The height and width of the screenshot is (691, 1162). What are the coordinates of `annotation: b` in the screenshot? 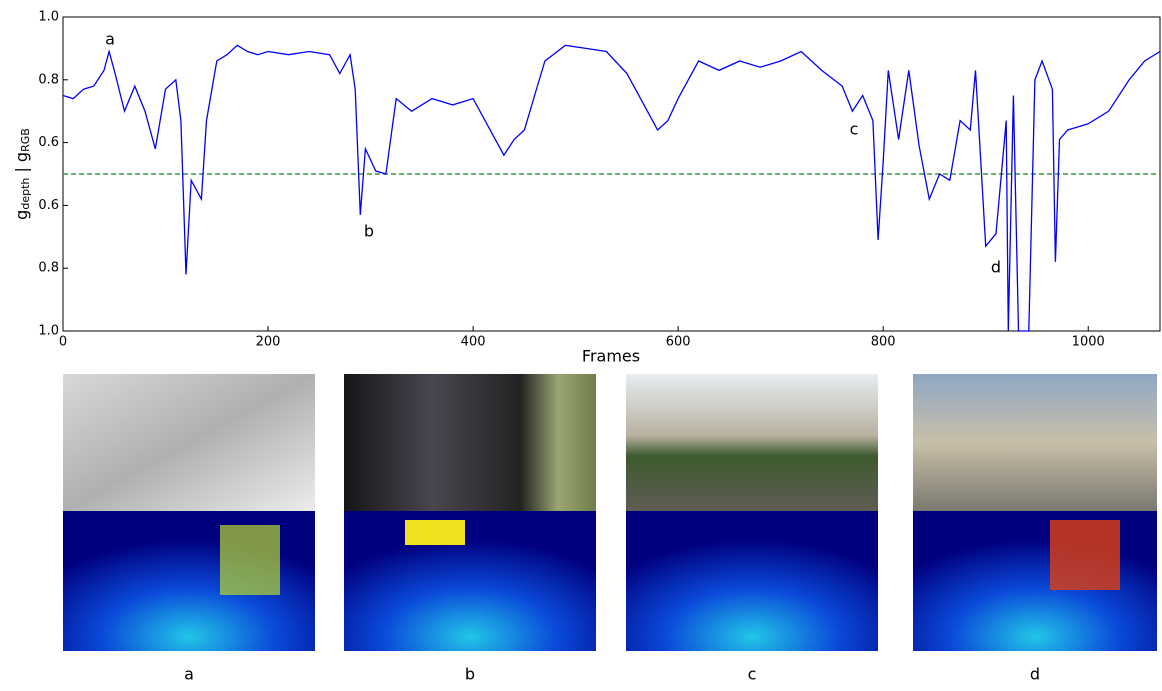 It's located at (369, 231).